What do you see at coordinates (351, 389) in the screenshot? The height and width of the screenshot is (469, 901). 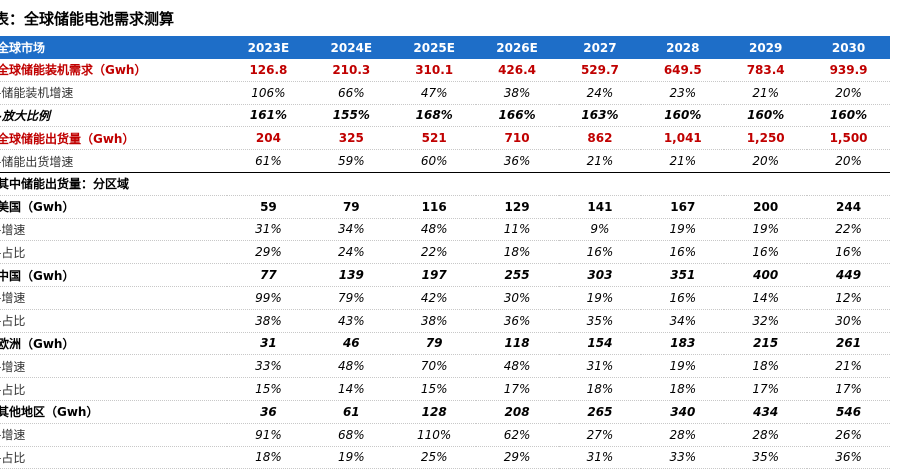 I see `cell-value: 14%` at bounding box center [351, 389].